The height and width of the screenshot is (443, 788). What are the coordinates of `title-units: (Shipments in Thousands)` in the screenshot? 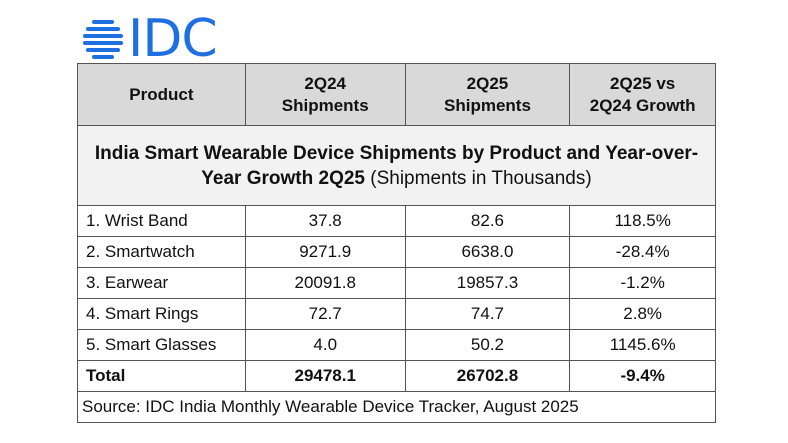 It's located at (478, 178).